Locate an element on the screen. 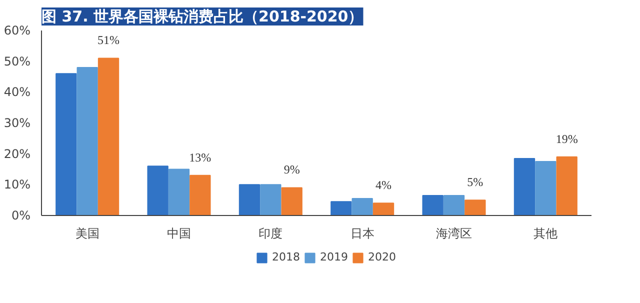 The image size is (640, 303). y-tick-label: 20% is located at coordinates (17, 153).